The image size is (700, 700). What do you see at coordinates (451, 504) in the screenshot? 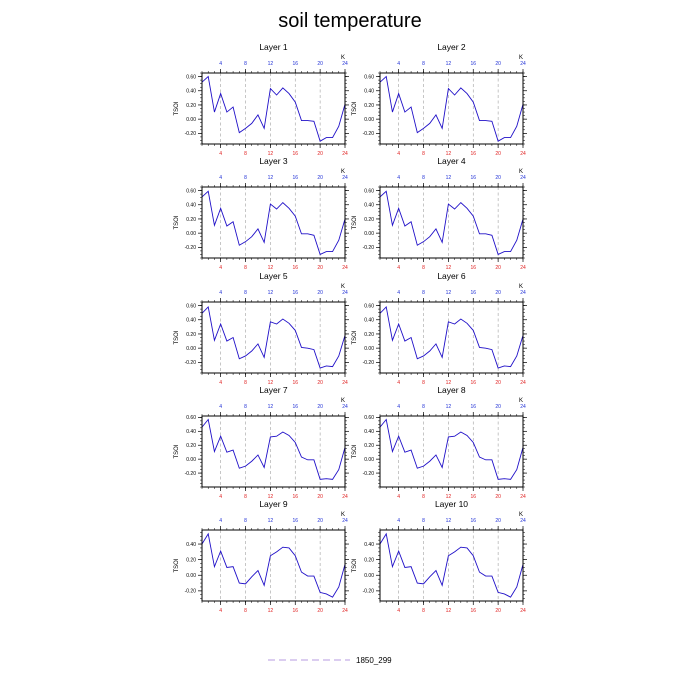
I see `panel-title: Layer 10` at bounding box center [451, 504].